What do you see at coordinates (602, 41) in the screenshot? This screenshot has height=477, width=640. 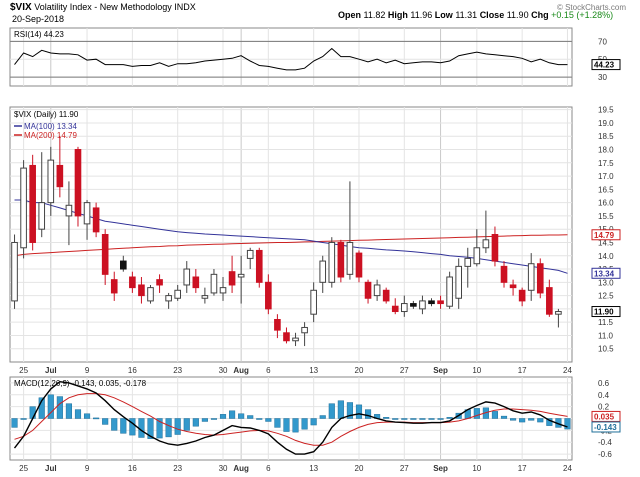 I see `rsi-ytick-label: 70` at bounding box center [602, 41].